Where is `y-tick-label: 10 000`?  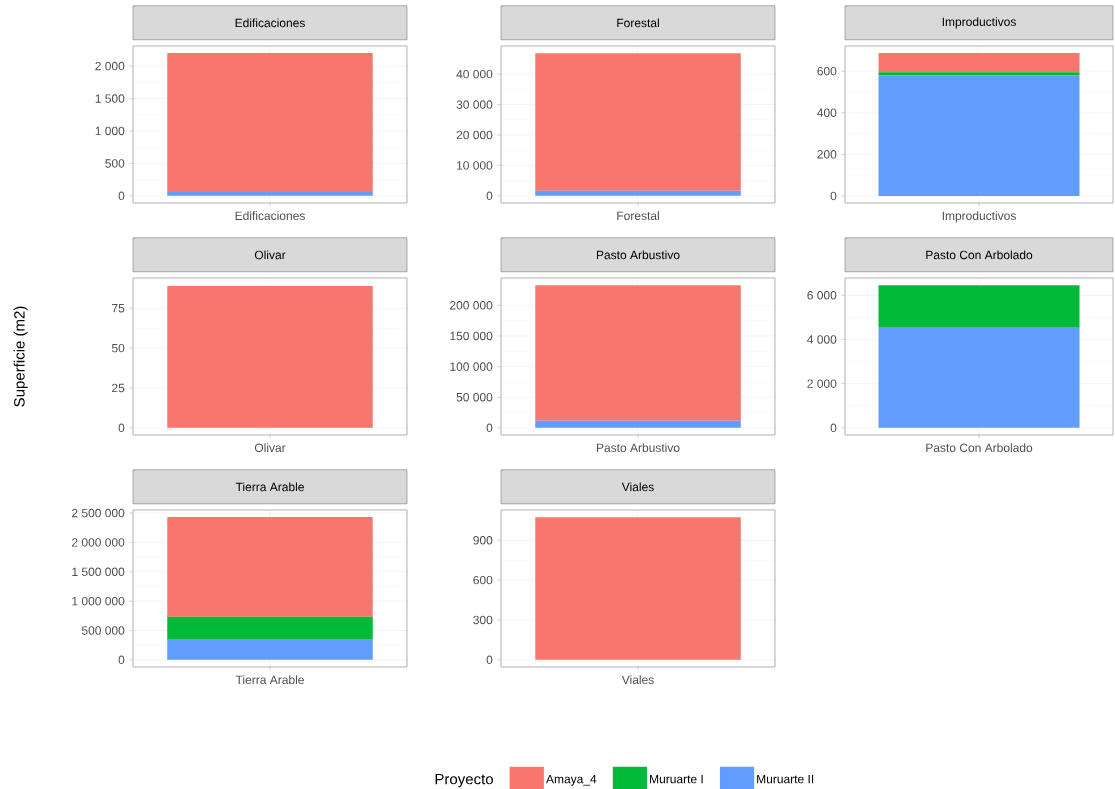 y-tick-label: 10 000 is located at coordinates (475, 165).